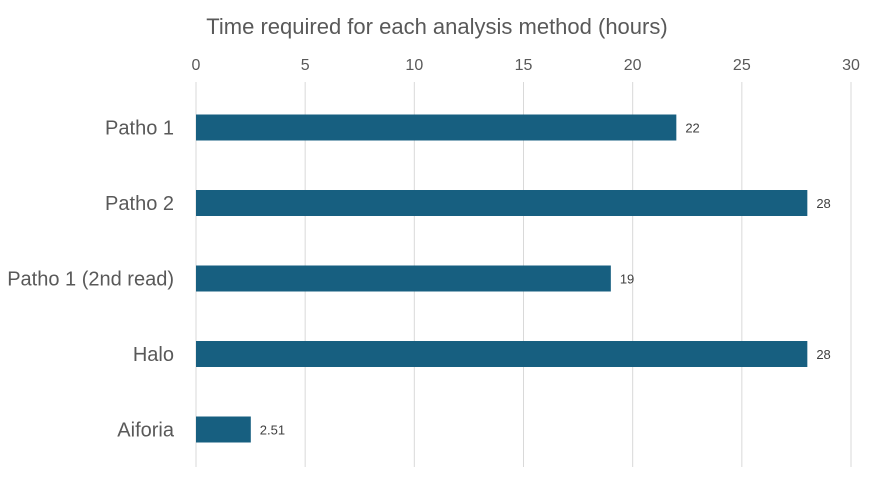  Describe the element at coordinates (272, 430) in the screenshot. I see `data-label: 2.51` at that location.